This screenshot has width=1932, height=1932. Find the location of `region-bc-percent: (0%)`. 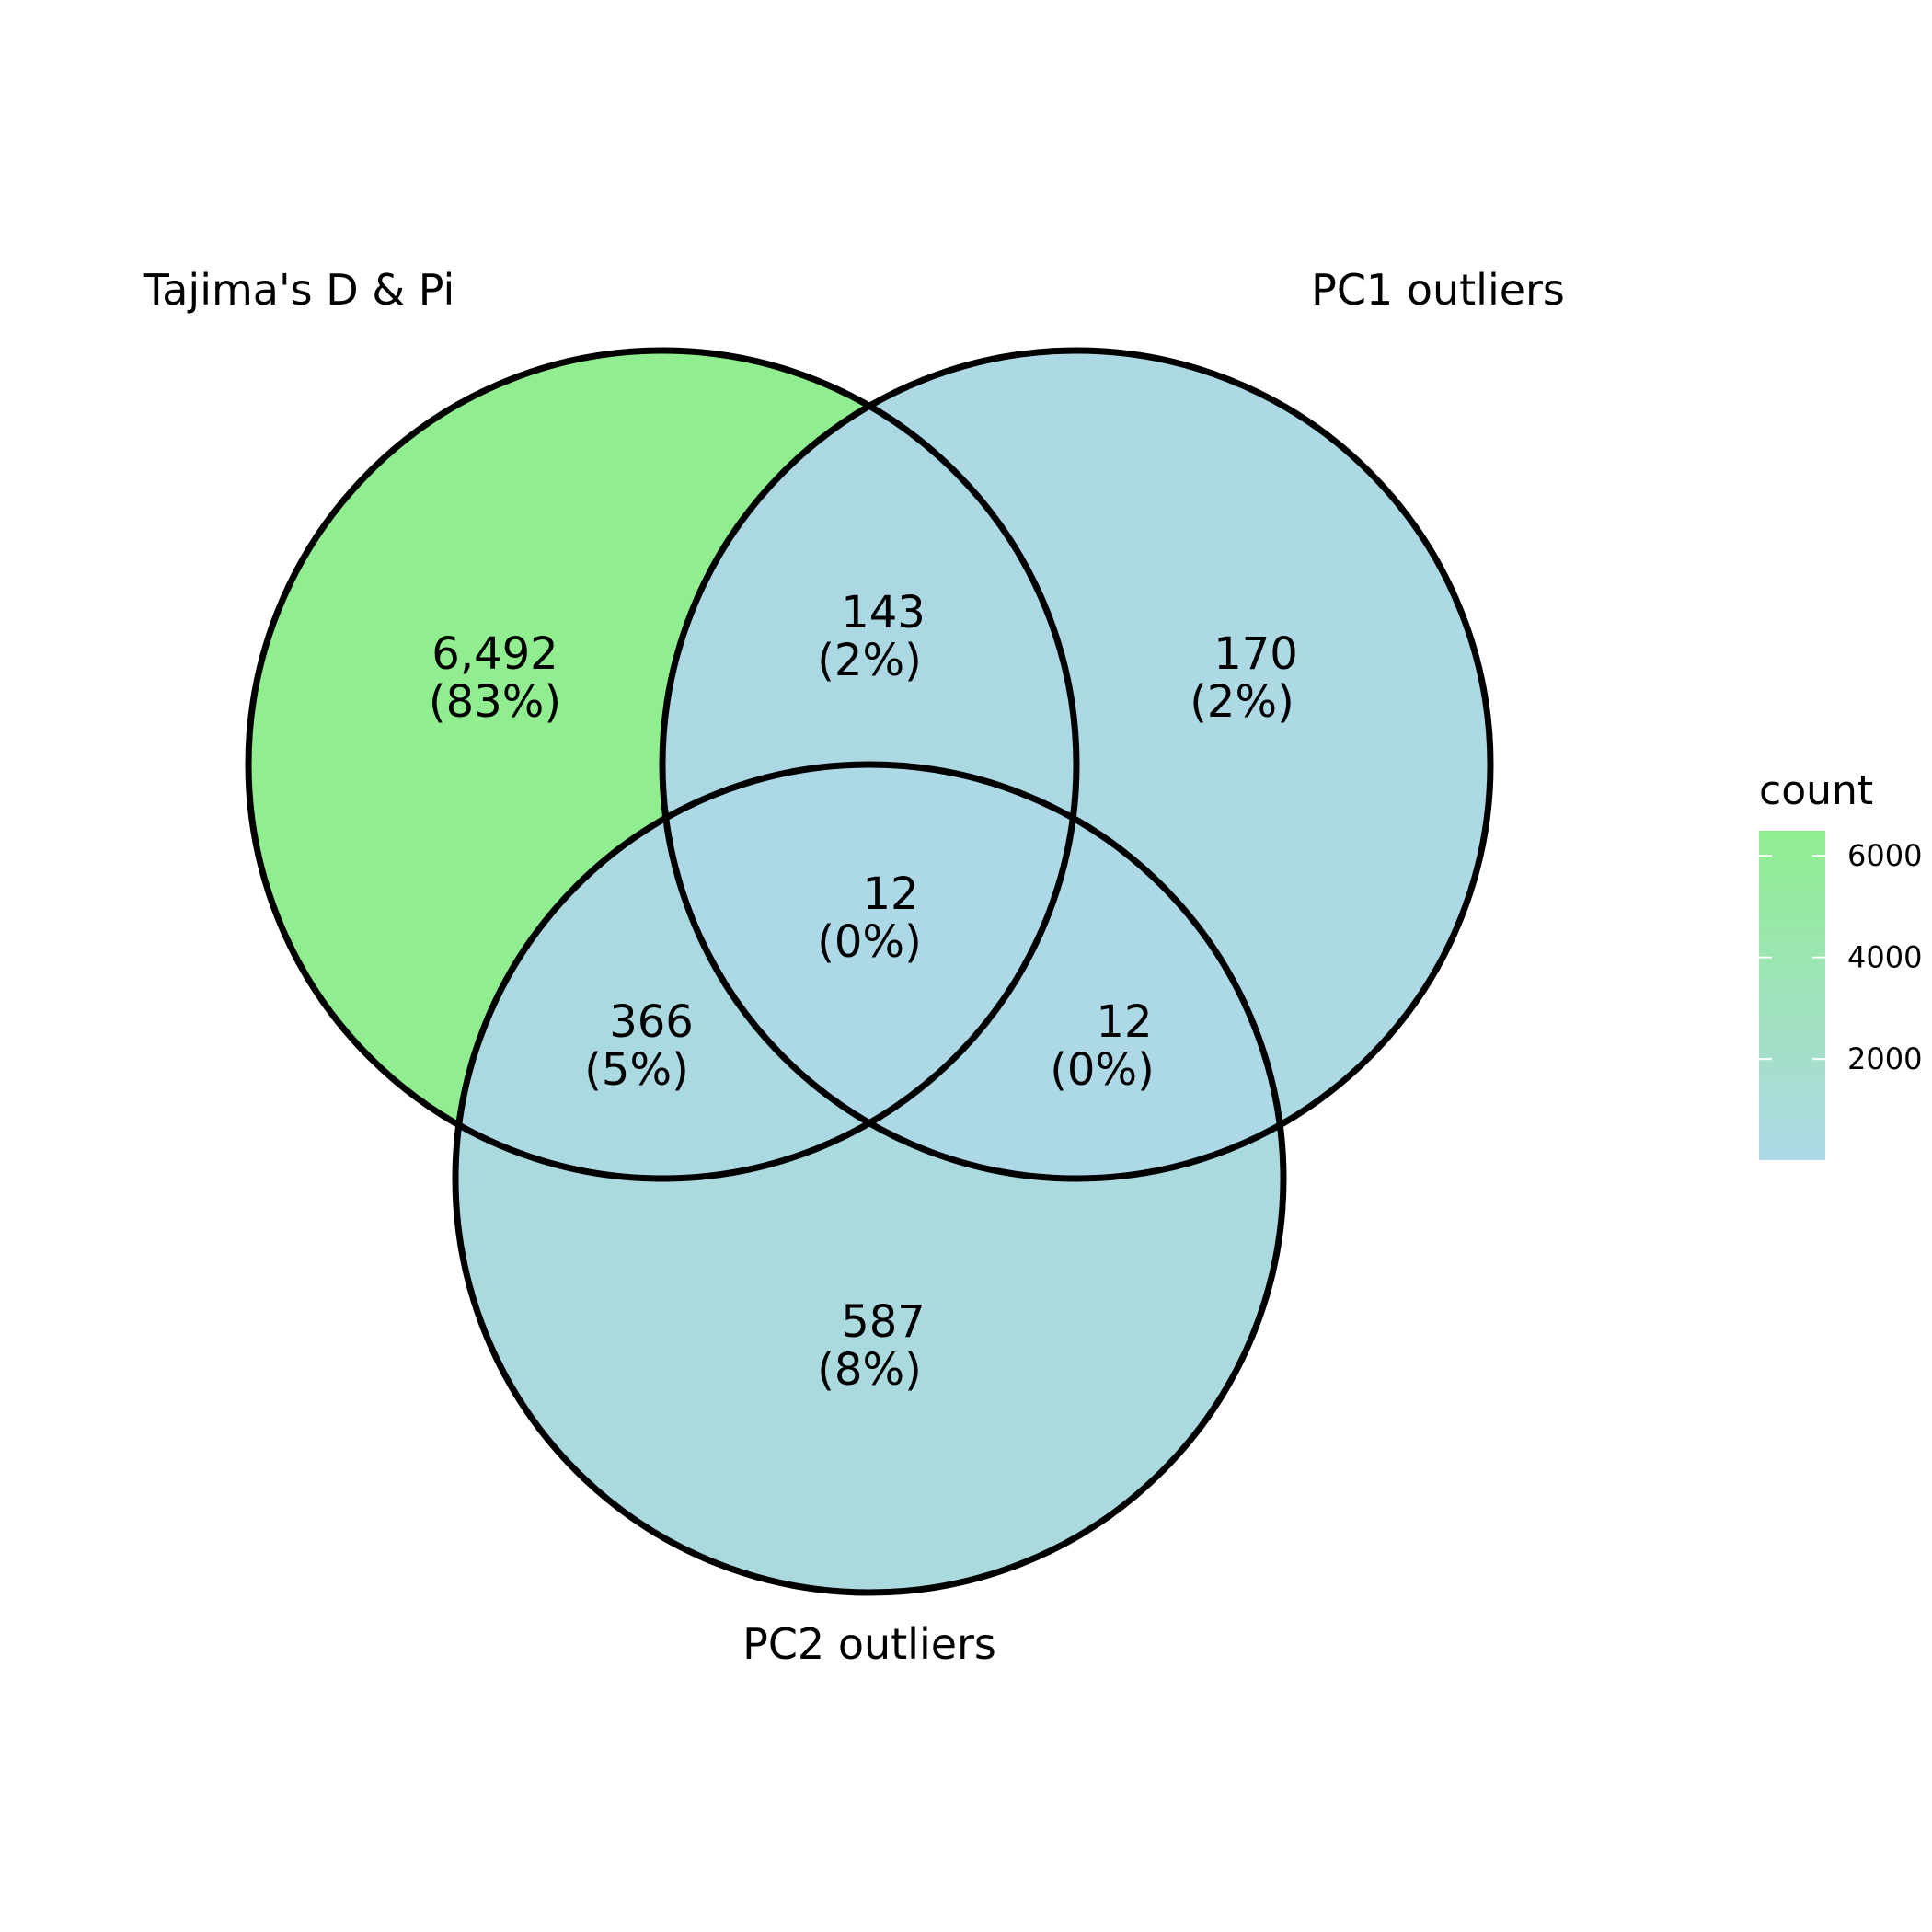

region-bc-percent: (0%) is located at coordinates (1102, 1070).